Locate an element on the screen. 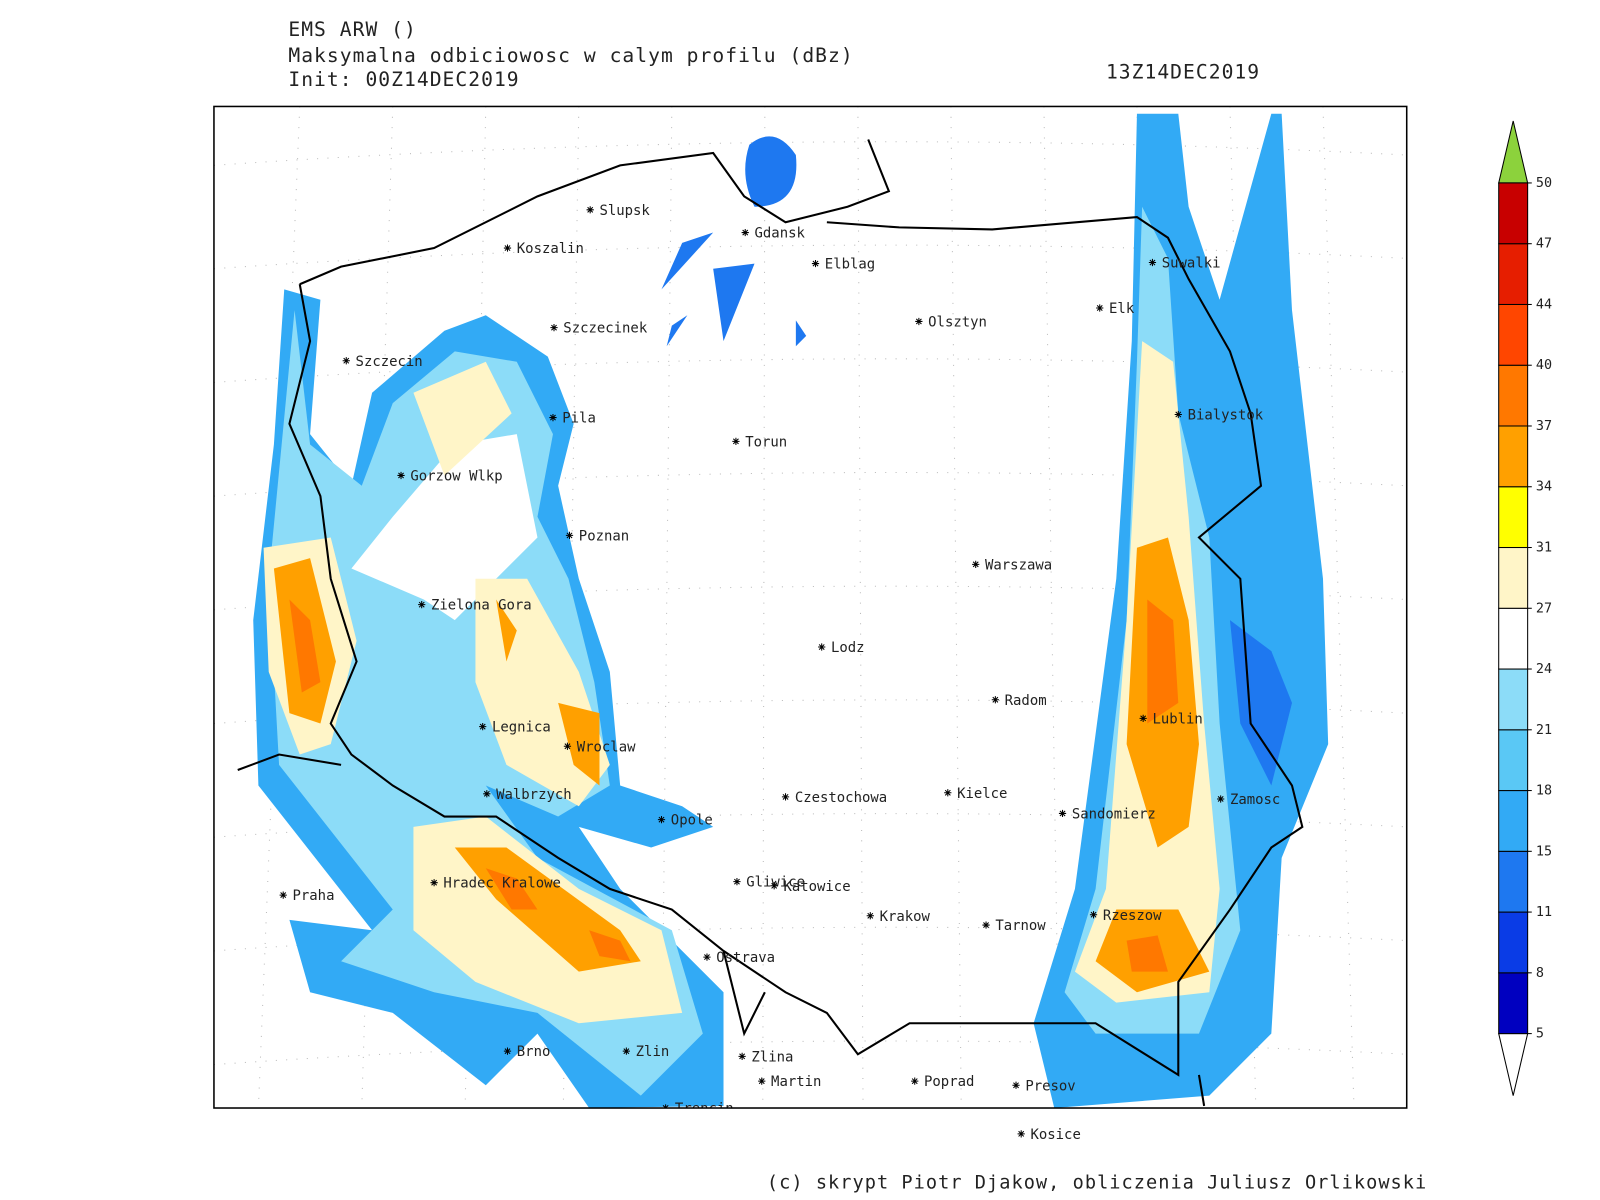 Image resolution: width=1600 pixels, height=1200 pixels. city-label: Krakow is located at coordinates (905, 917).